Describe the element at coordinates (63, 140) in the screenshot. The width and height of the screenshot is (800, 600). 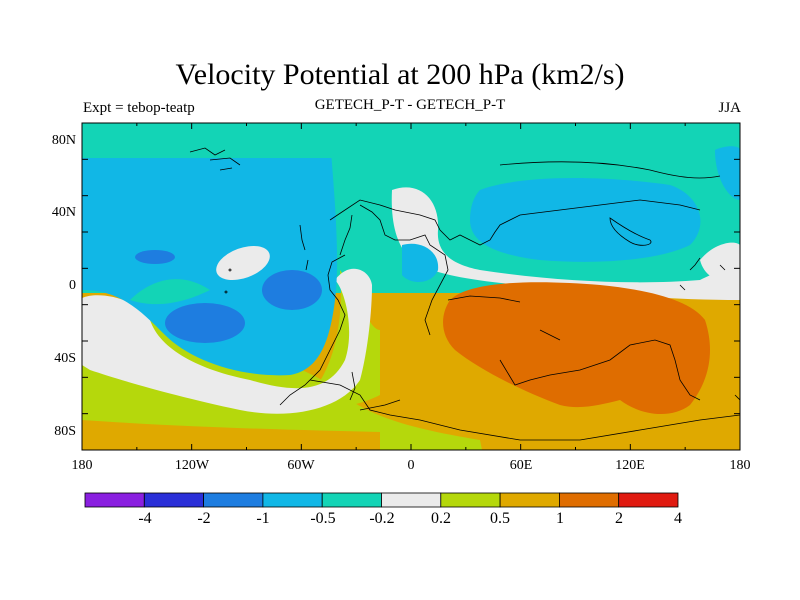
I see `lat-label-80n: 80N` at that location.